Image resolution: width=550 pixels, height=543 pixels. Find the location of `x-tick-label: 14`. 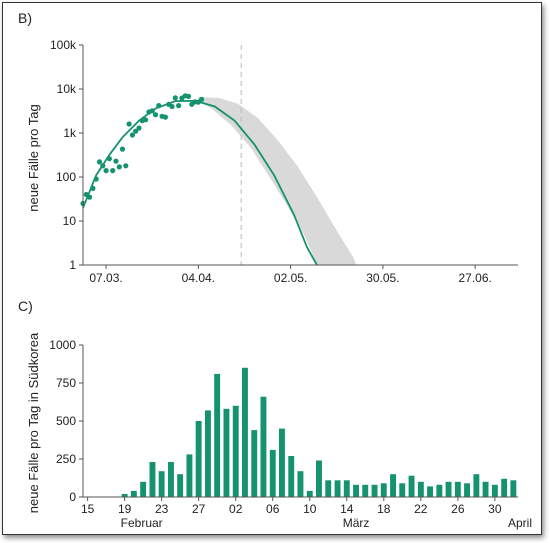

x-tick-label: 14 is located at coordinates (347, 509).